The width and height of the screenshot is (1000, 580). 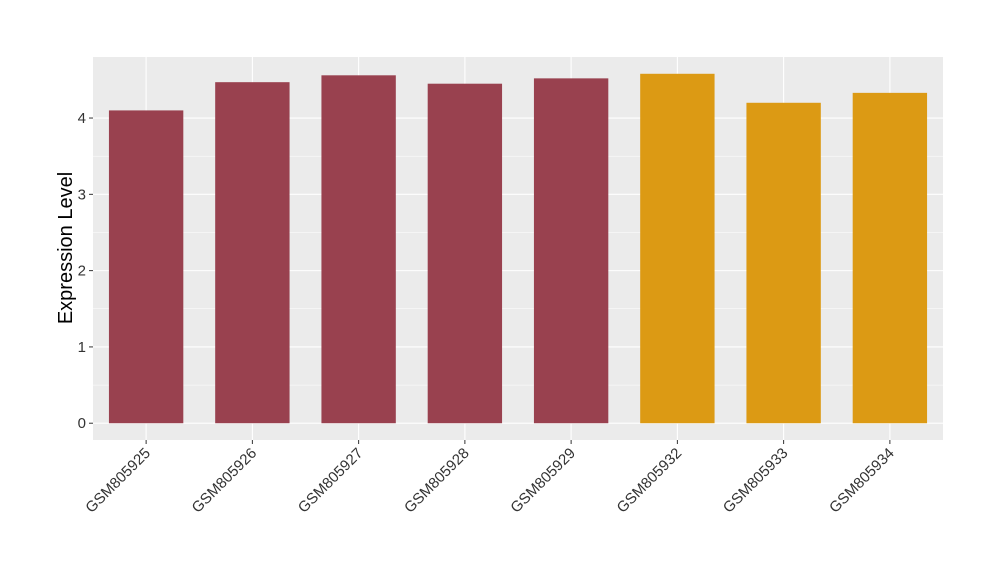 What do you see at coordinates (82, 118) in the screenshot?
I see `y-tick-label: 4` at bounding box center [82, 118].